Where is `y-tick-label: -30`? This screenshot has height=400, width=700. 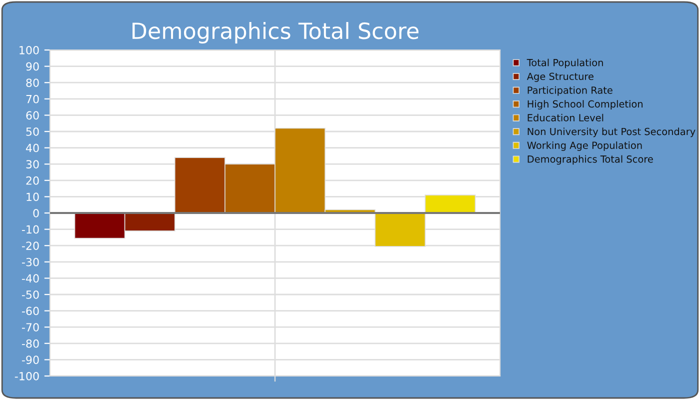 y-tick-label: -30 is located at coordinates (30, 262).